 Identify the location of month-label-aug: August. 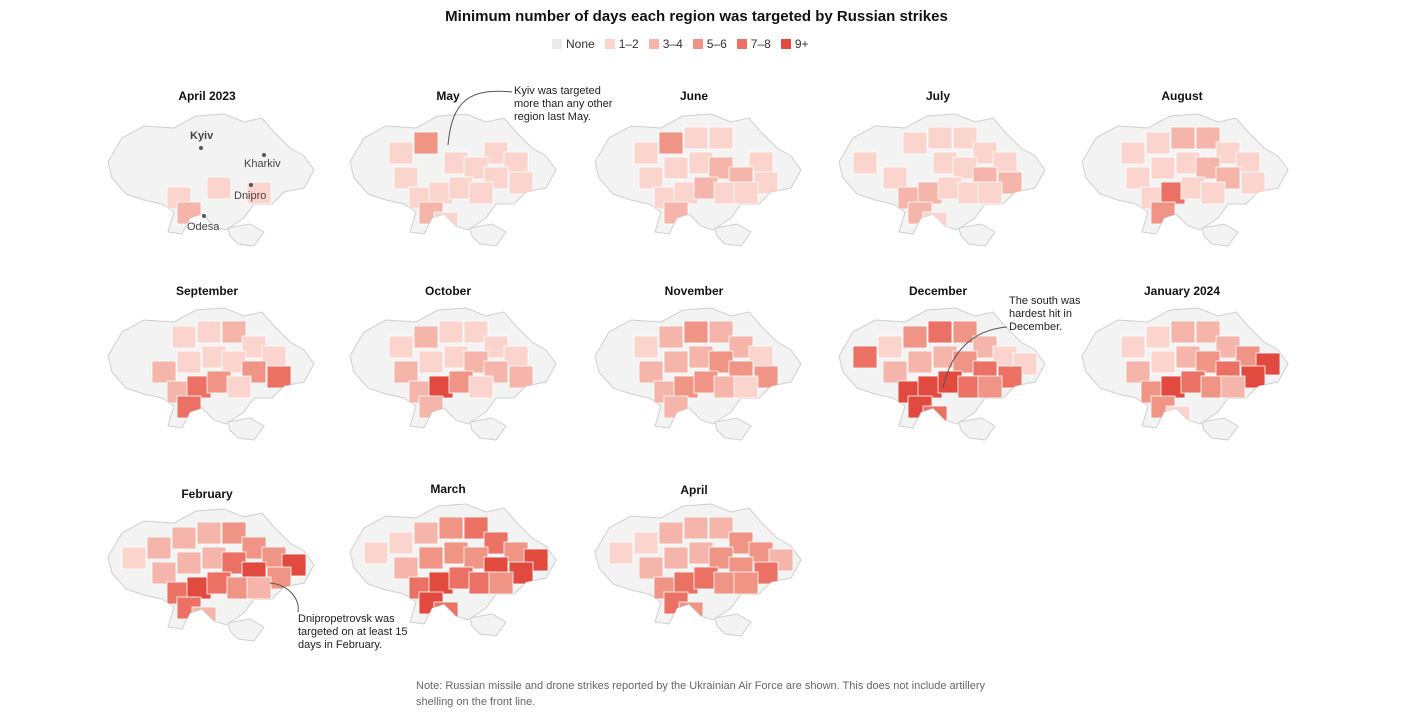
(1182, 96).